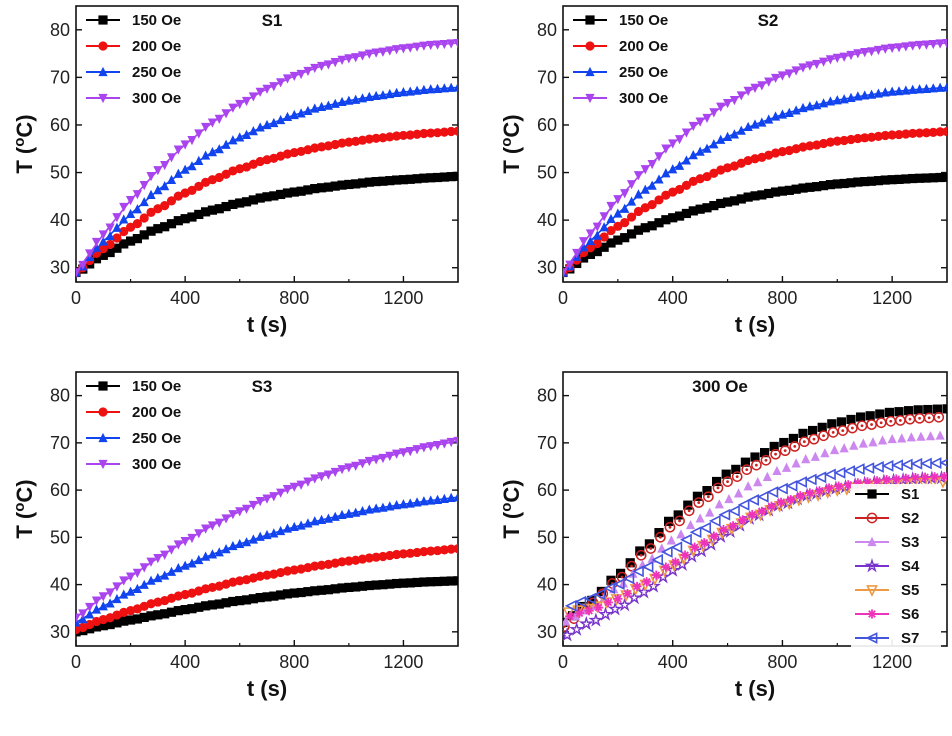 This screenshot has height=736, width=952. Describe the element at coordinates (103, 386) in the screenshot. I see `legend-marker` at that location.